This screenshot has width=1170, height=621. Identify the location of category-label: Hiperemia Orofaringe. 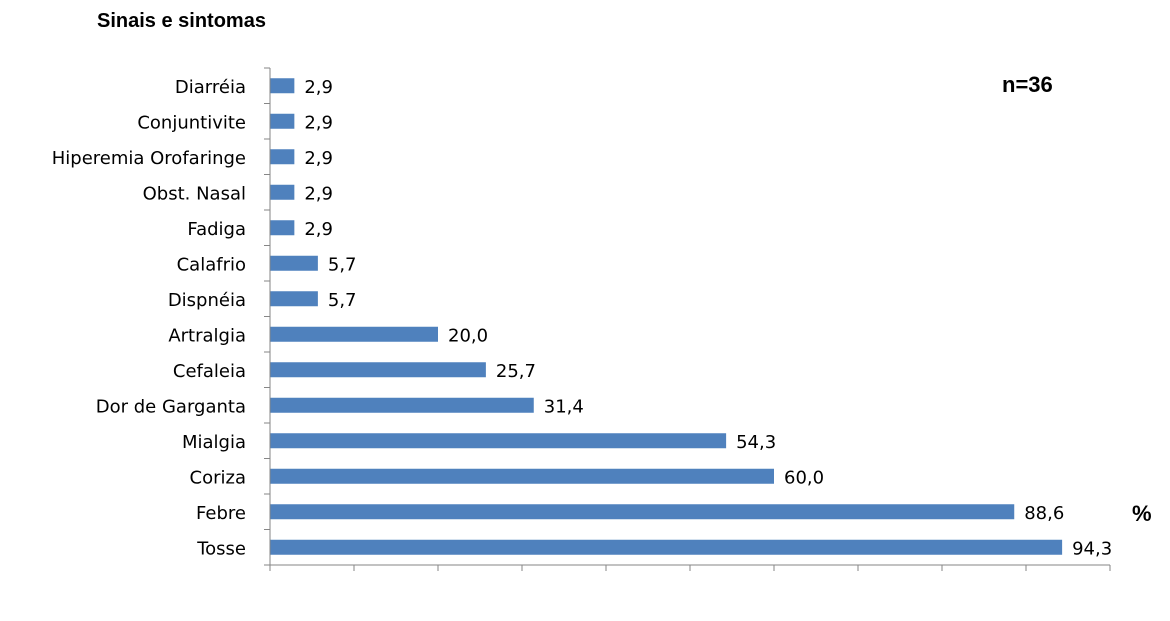
(149, 158).